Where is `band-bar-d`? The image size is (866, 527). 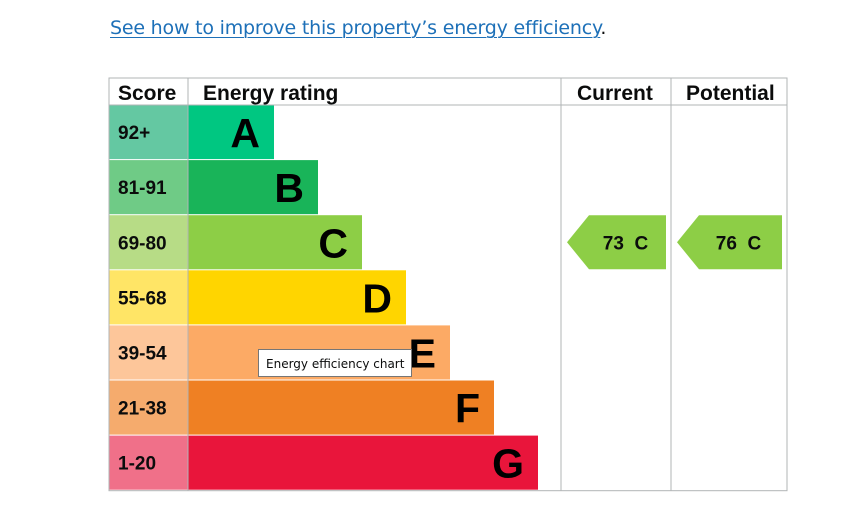
band-bar-d is located at coordinates (297, 297).